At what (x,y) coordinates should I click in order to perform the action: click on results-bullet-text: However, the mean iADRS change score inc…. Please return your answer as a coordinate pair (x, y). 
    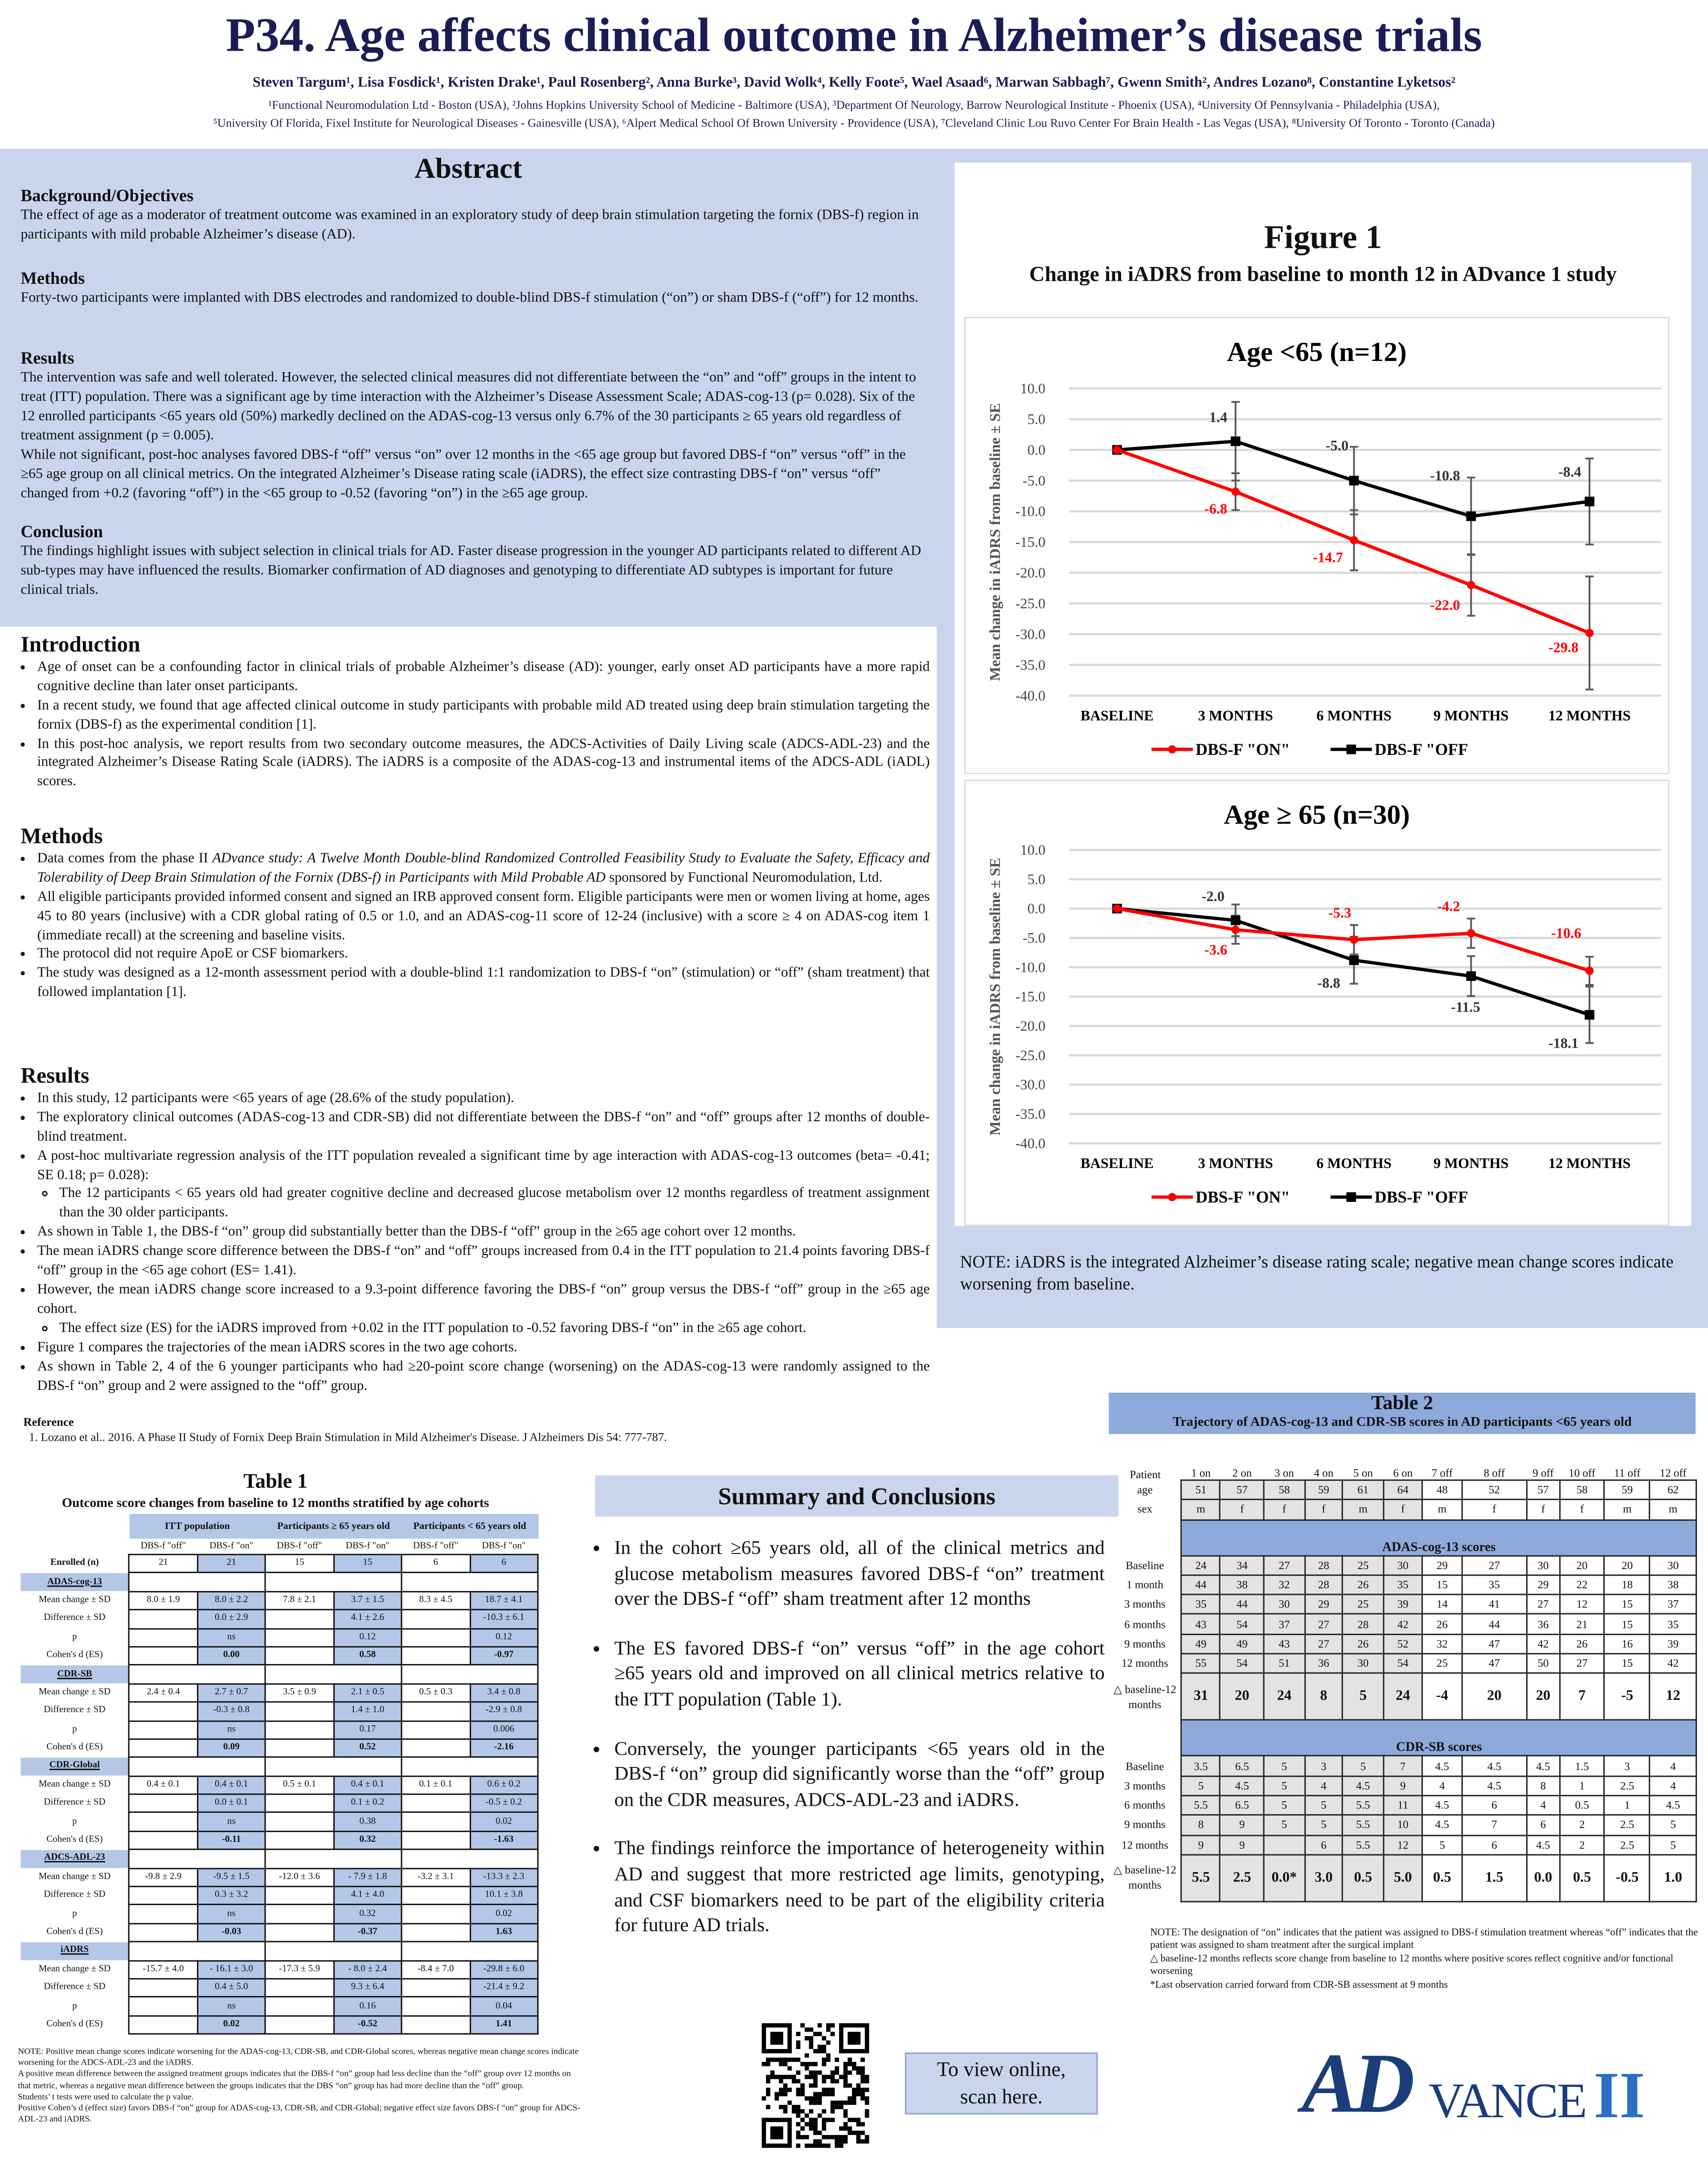
    Looking at the image, I should click on (483, 1299).